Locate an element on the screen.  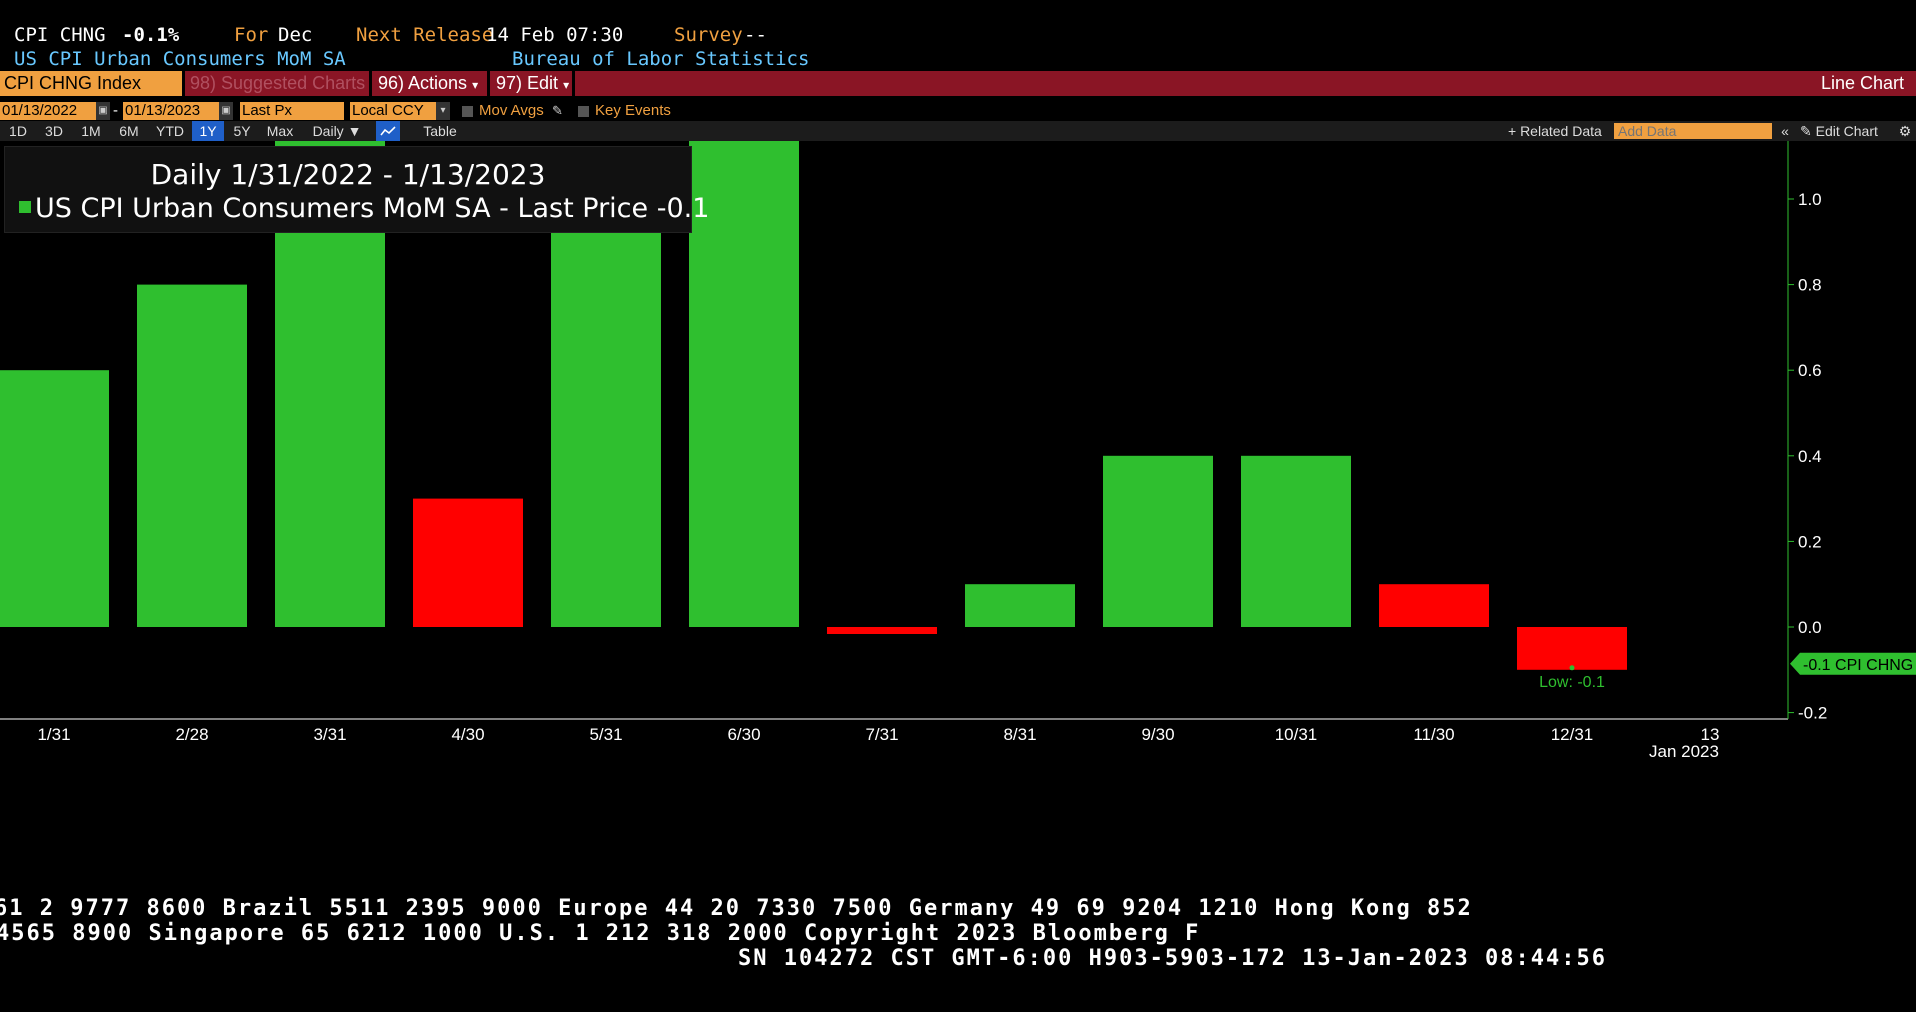
range-button-1m: 1M is located at coordinates (91, 131).